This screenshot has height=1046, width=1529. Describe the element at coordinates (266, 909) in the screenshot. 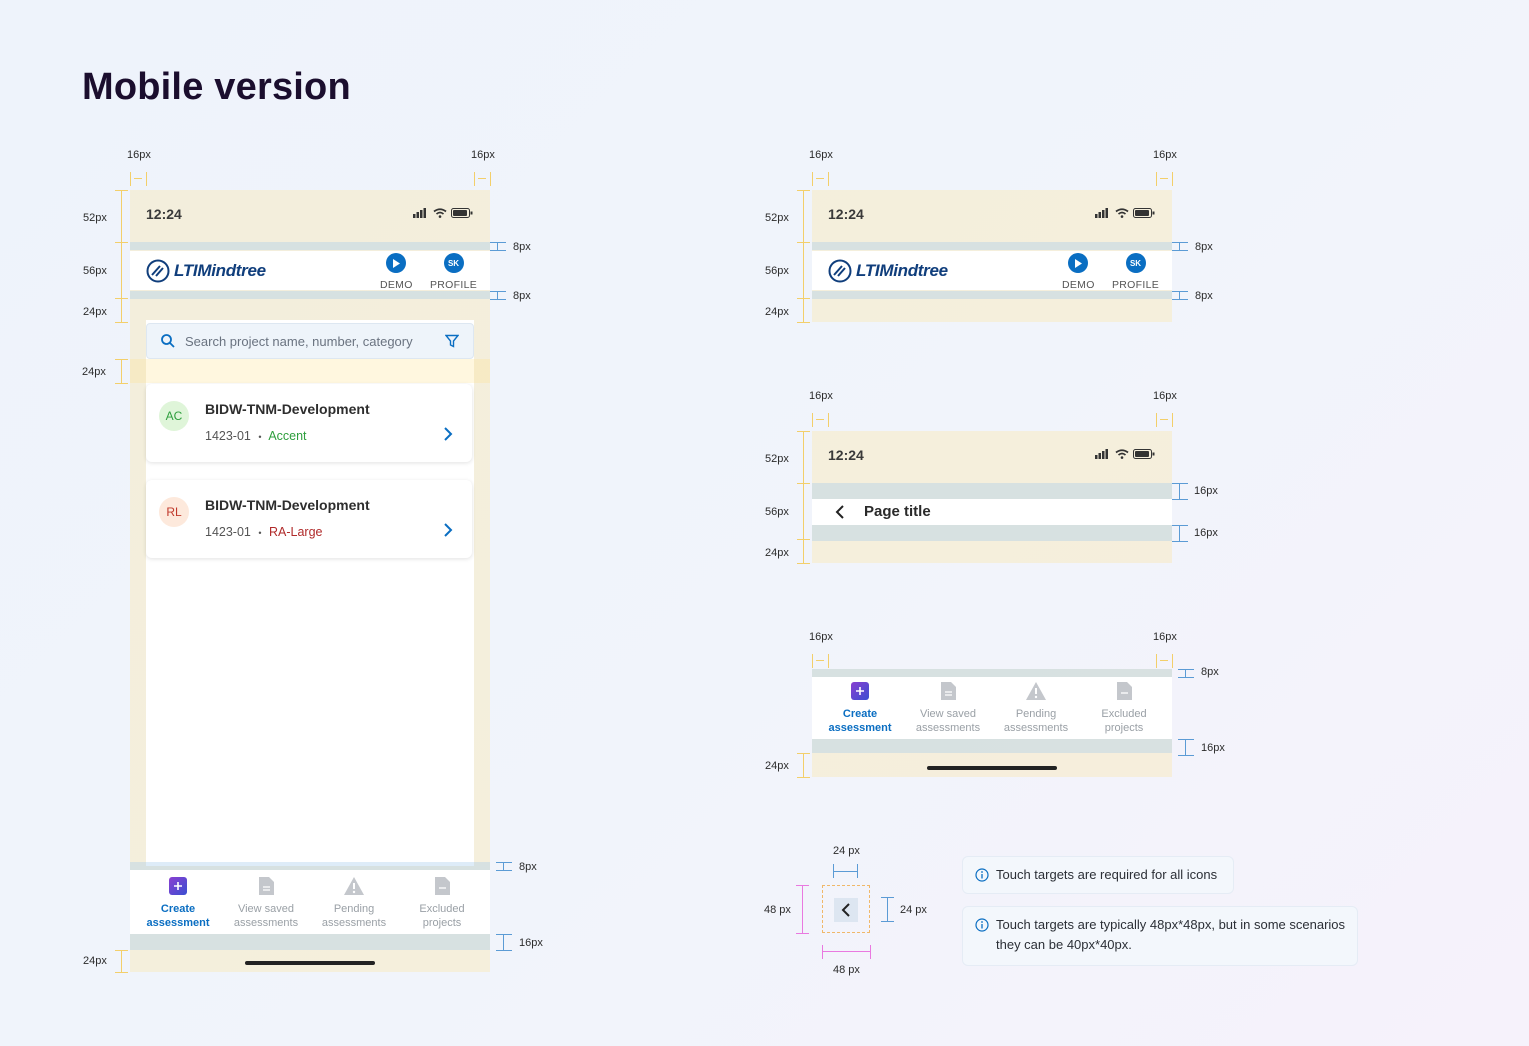

I see `tab-label: View saved` at that location.